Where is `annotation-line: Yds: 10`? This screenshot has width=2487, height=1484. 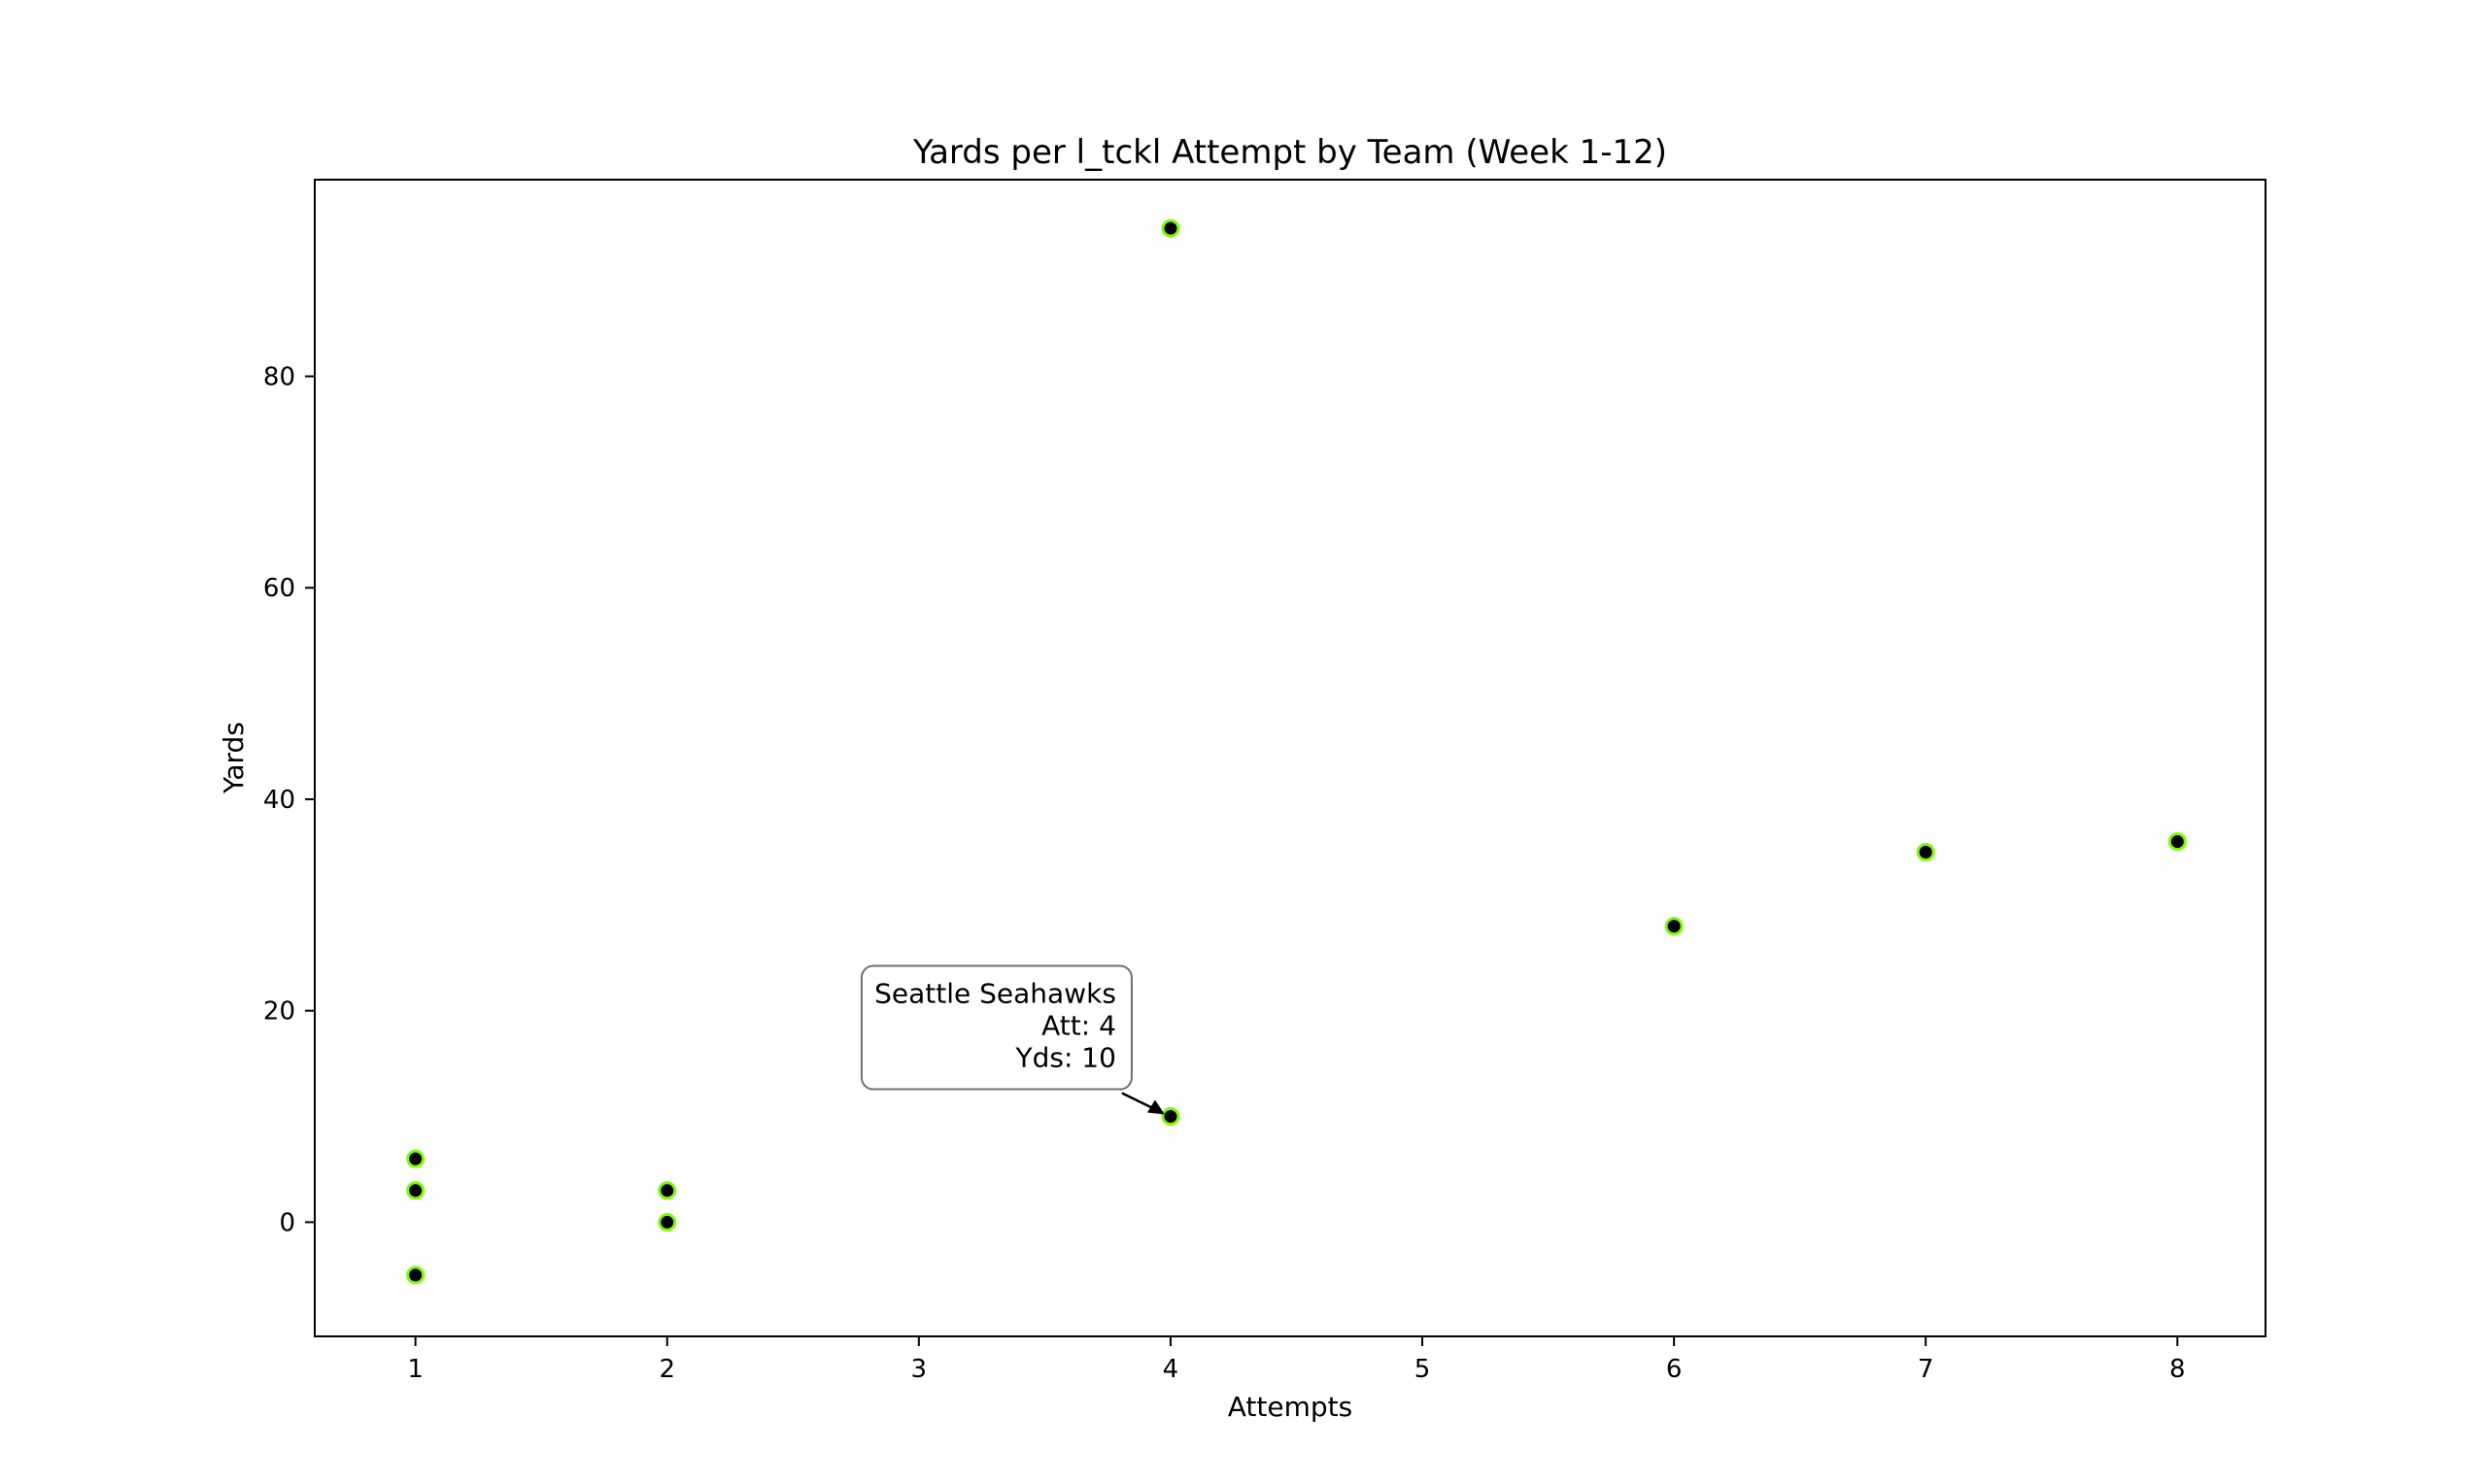
annotation-line: Yds: 10 is located at coordinates (1064, 1058).